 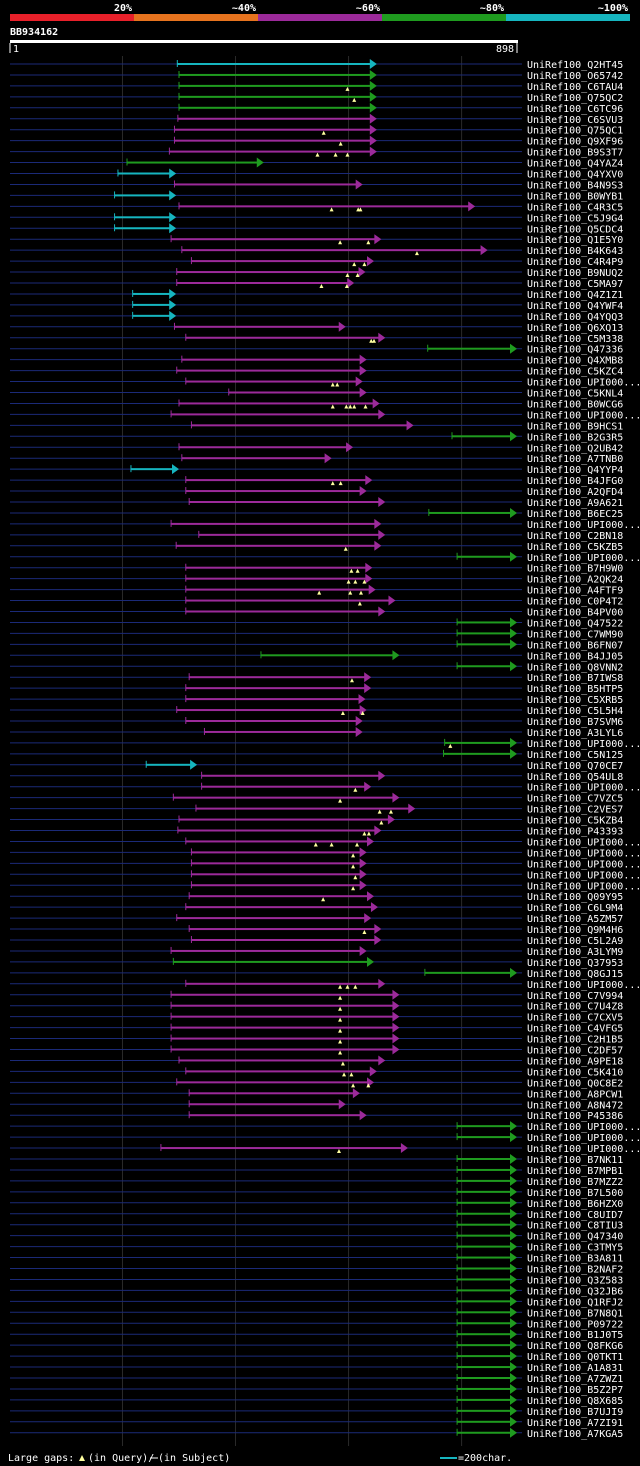 What do you see at coordinates (575, 1248) in the screenshot?
I see `hit-label: UniRef100_C3TMY5` at bounding box center [575, 1248].